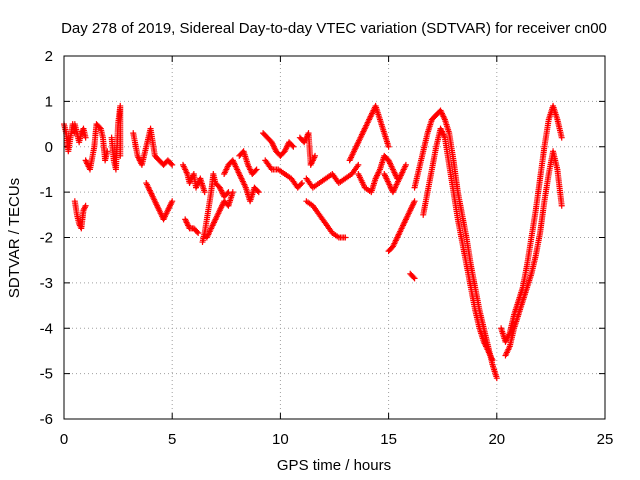 Image resolution: width=640 pixels, height=480 pixels. I want to click on y-tick-label: -5, so click(46, 374).